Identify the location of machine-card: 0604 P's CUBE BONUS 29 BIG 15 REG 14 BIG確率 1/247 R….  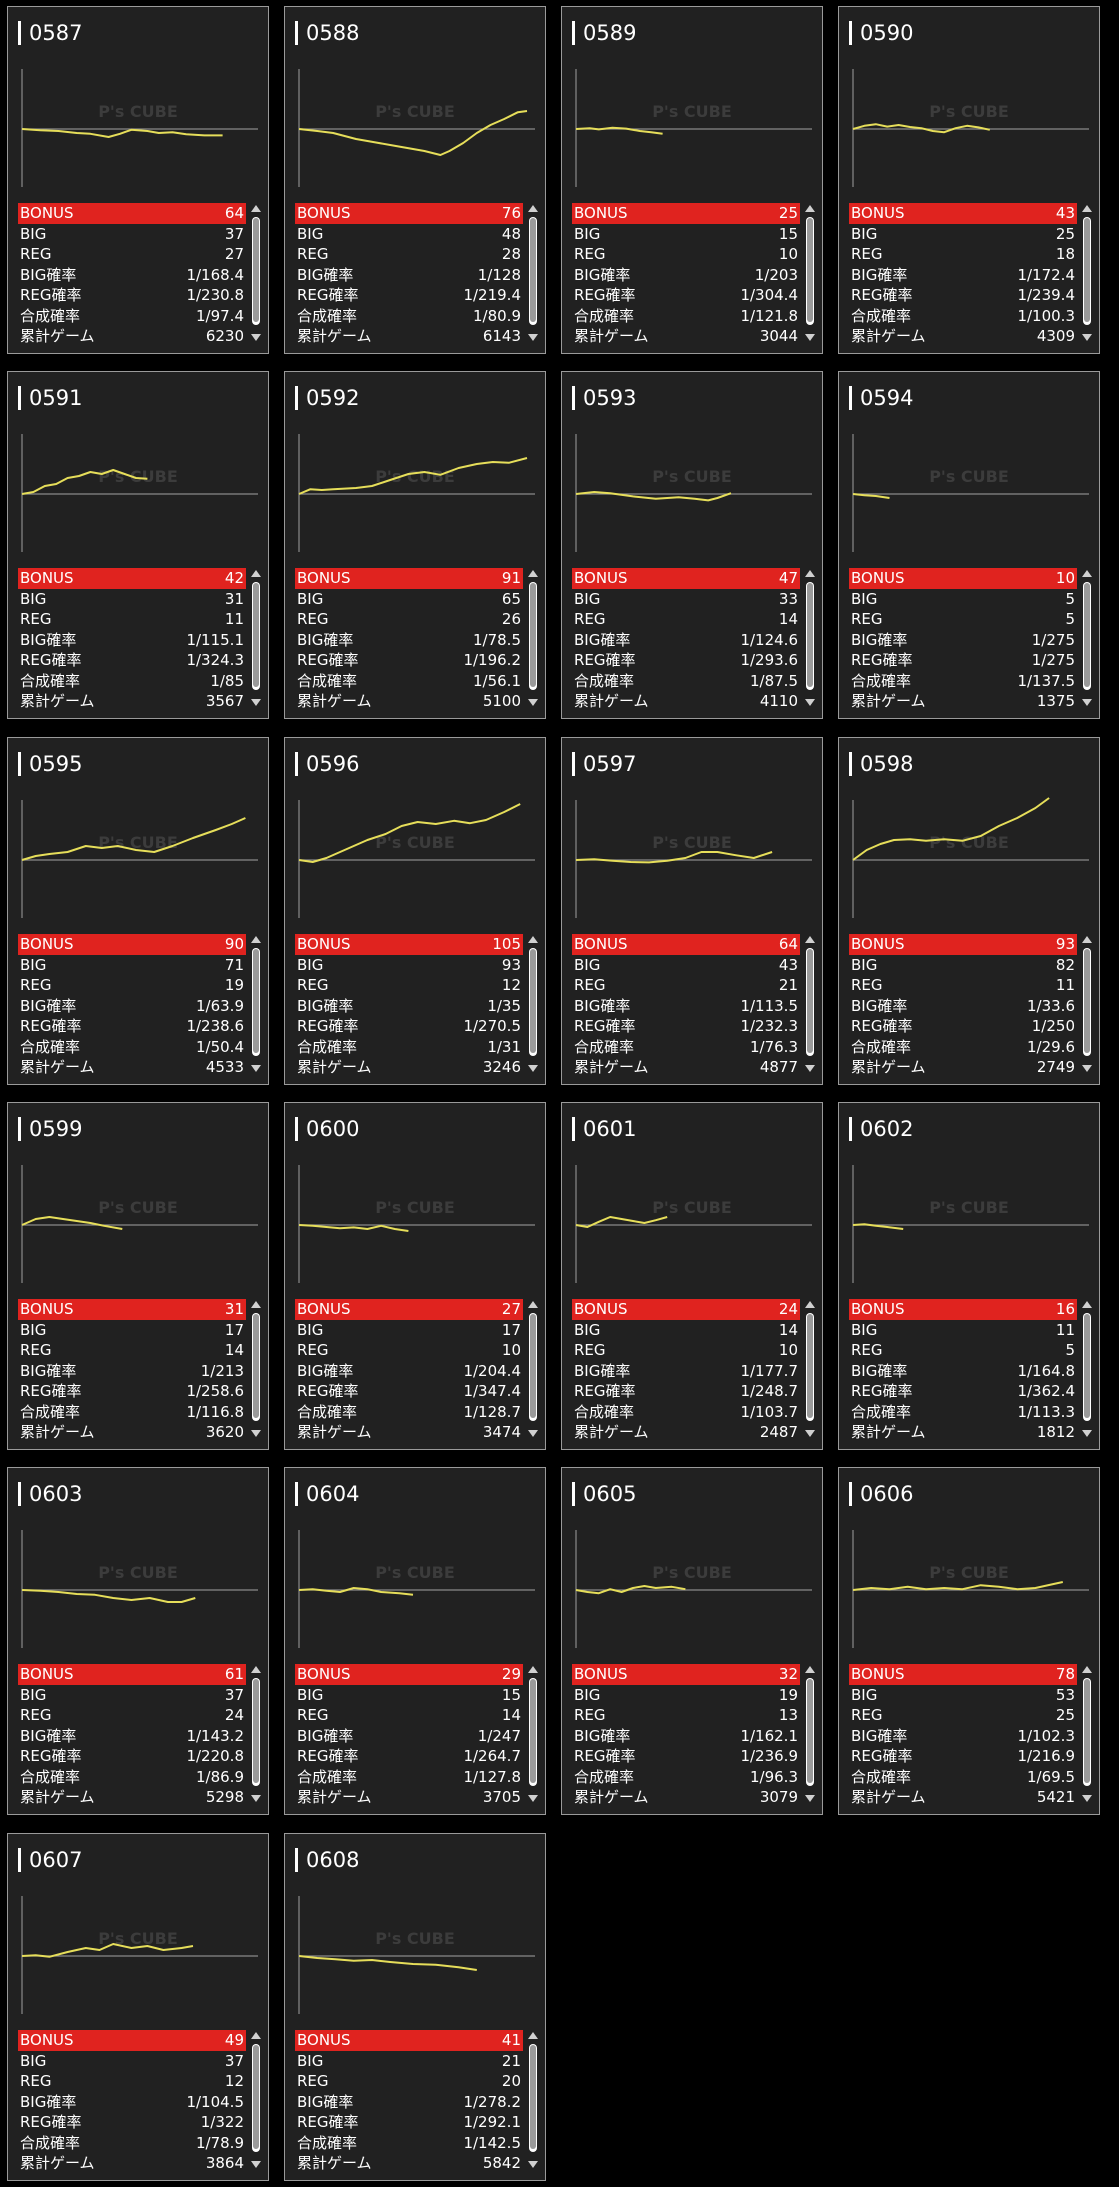
(415, 1641).